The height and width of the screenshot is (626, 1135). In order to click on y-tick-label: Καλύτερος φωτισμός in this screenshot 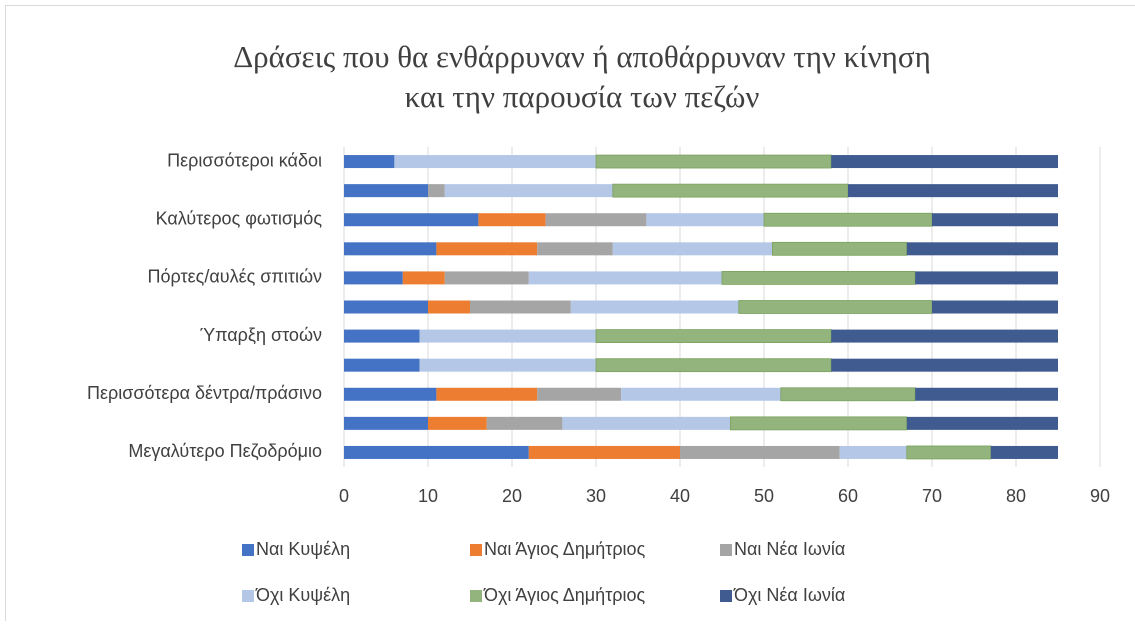, I will do `click(239, 218)`.